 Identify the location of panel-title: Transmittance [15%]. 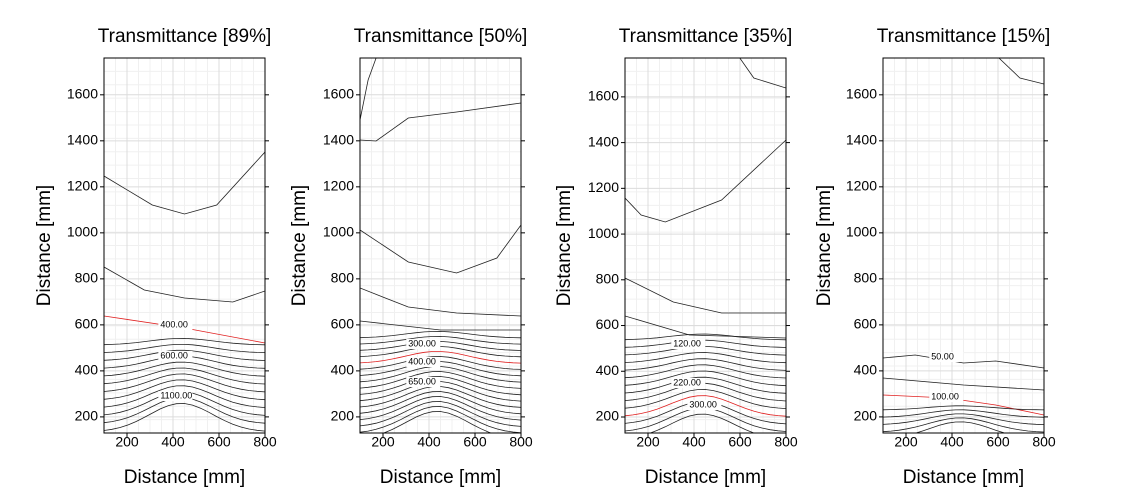
(964, 36).